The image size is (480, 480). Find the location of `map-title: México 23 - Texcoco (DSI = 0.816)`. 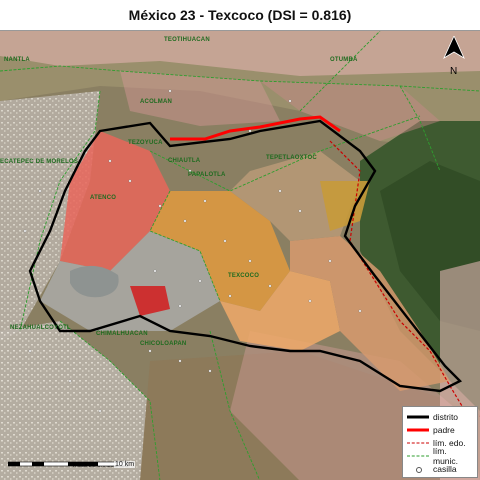

map-title: México 23 - Texcoco (DSI = 0.816) is located at coordinates (240, 15).